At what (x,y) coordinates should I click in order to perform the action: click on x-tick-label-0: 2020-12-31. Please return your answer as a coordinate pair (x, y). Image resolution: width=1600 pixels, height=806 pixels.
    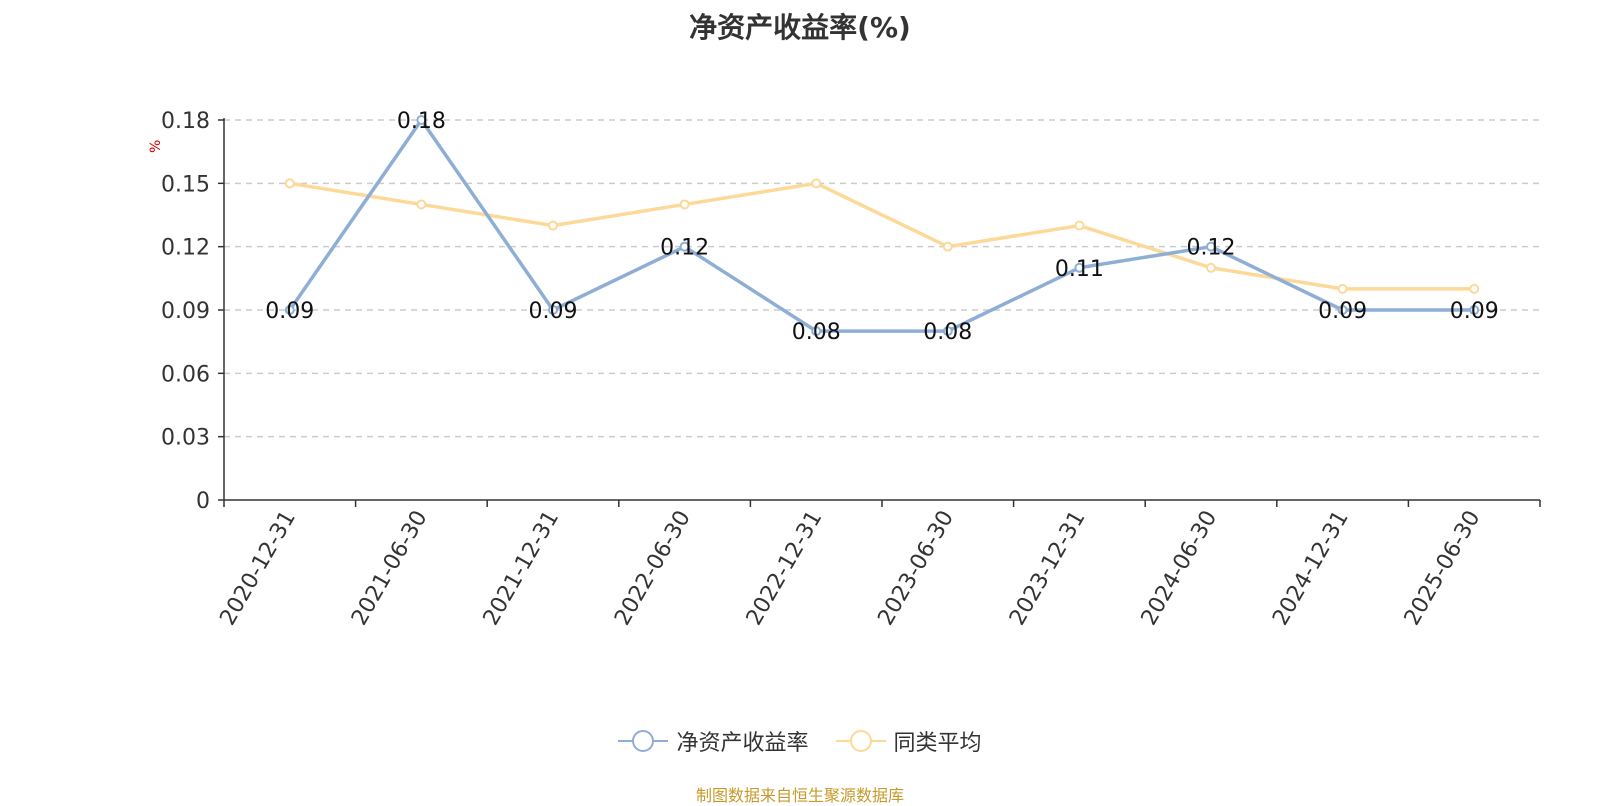
    Looking at the image, I should click on (258, 568).